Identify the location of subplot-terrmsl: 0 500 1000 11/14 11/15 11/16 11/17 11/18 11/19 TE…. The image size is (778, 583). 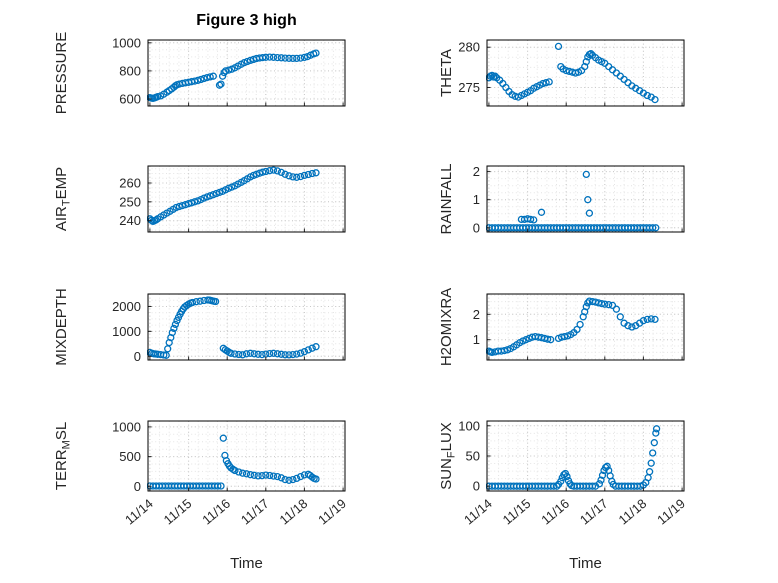
(201, 473).